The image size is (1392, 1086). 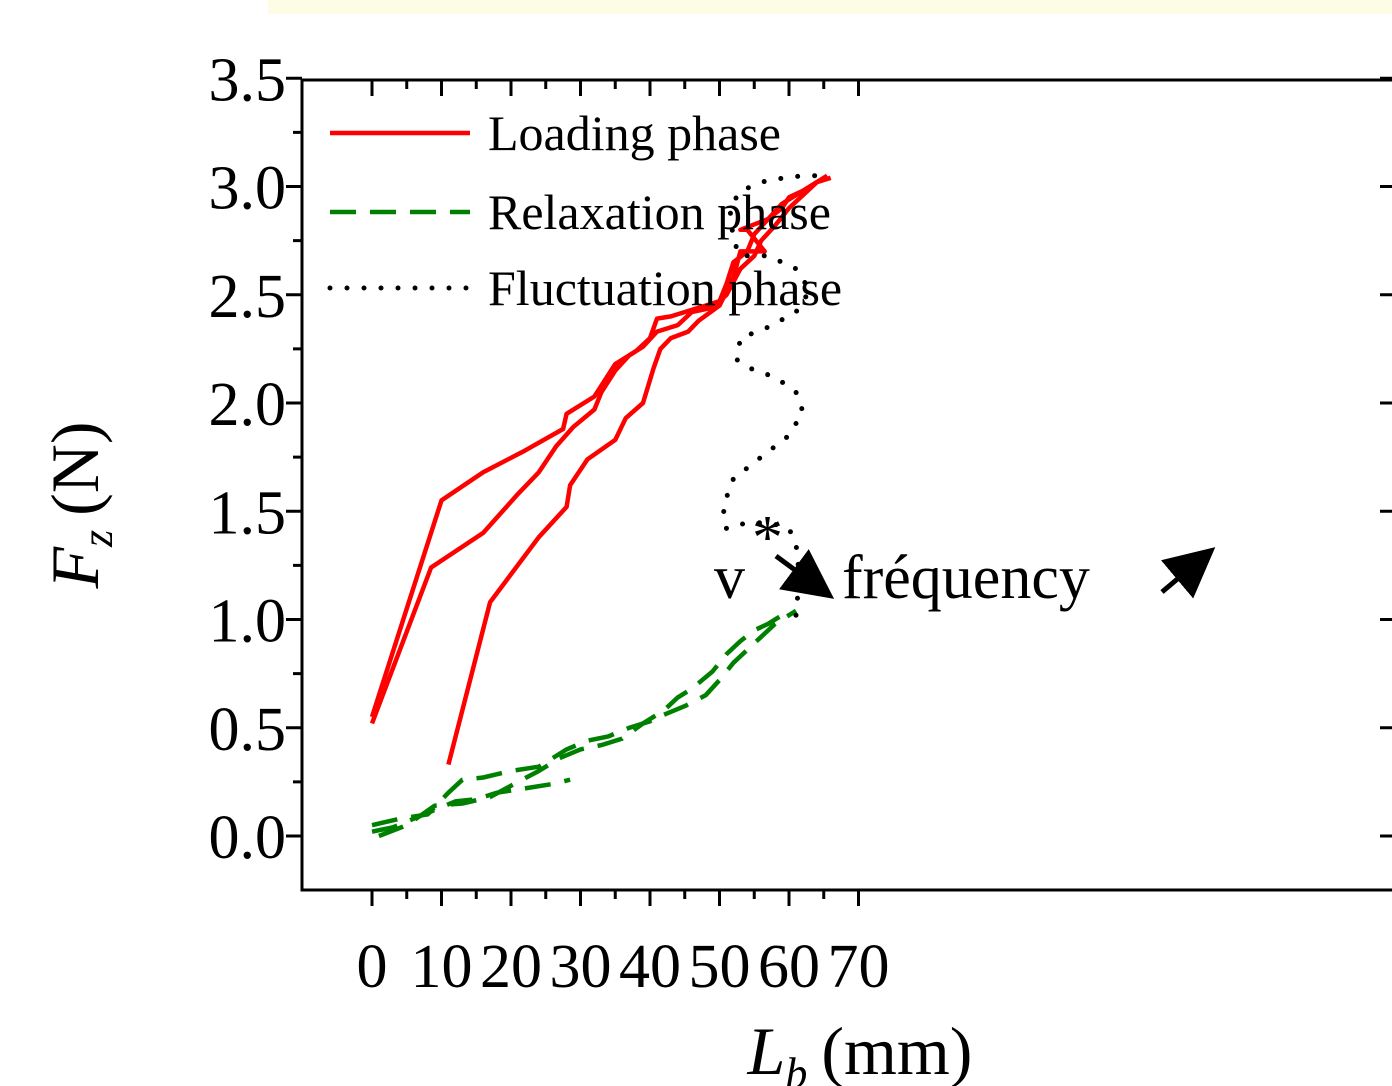 I want to click on x-axis-title: Lb (mm), so click(x=860, y=1049).